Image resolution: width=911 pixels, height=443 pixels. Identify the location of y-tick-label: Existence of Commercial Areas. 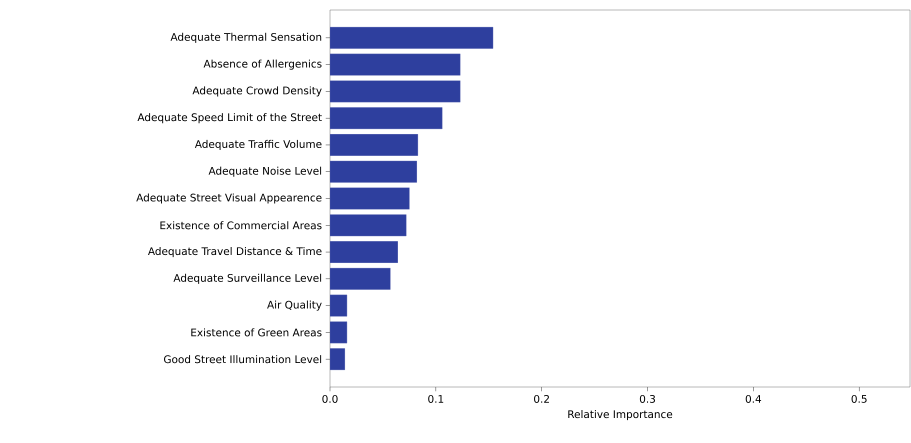
(241, 225).